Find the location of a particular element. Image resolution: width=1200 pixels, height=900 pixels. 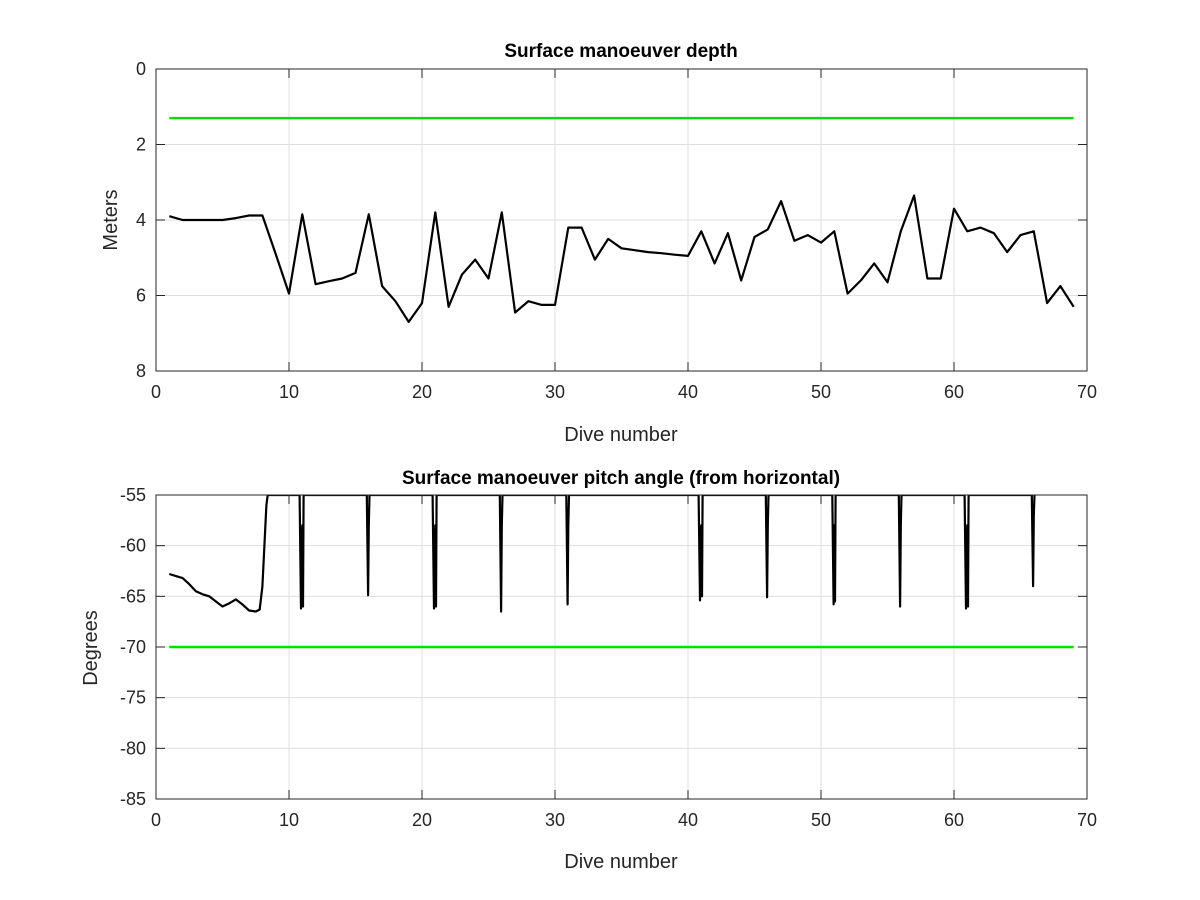

depth-y-tick-label: 8 is located at coordinates (141, 371).